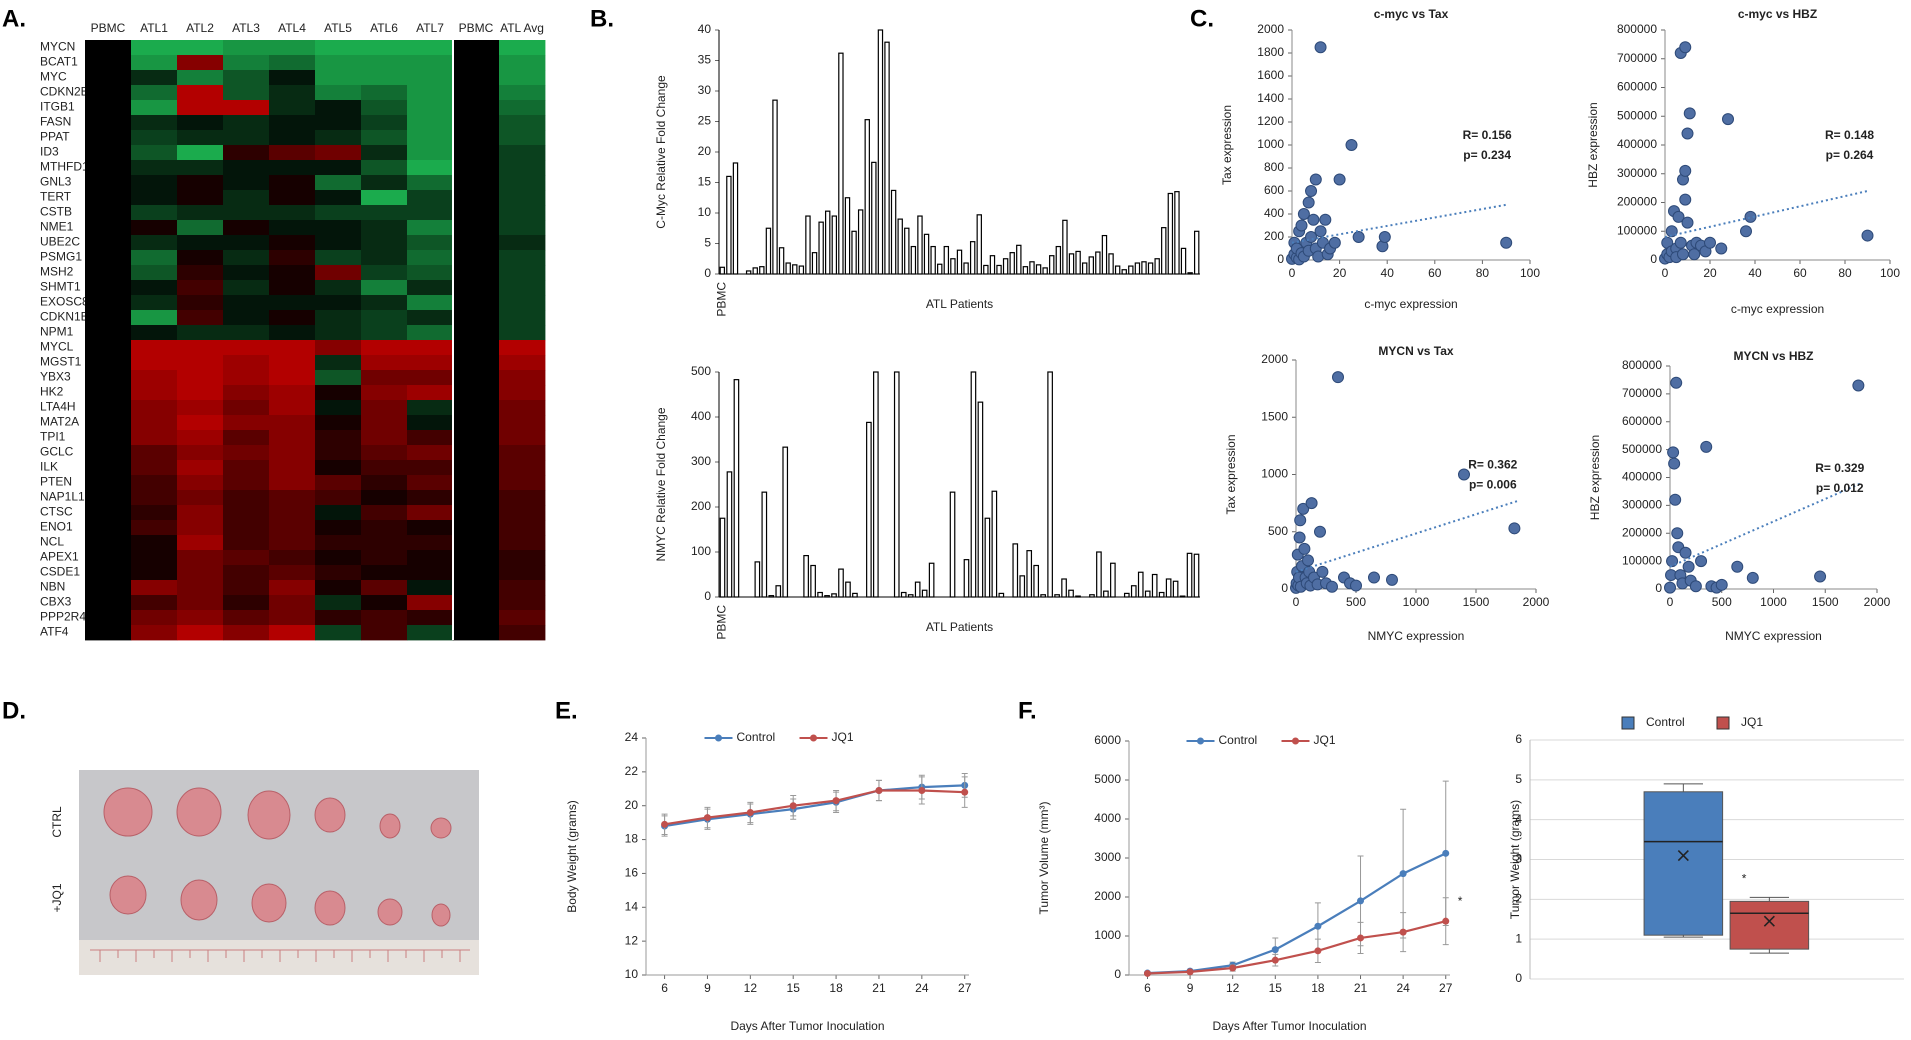  I want to click on legend-marker, so click(1295, 741).